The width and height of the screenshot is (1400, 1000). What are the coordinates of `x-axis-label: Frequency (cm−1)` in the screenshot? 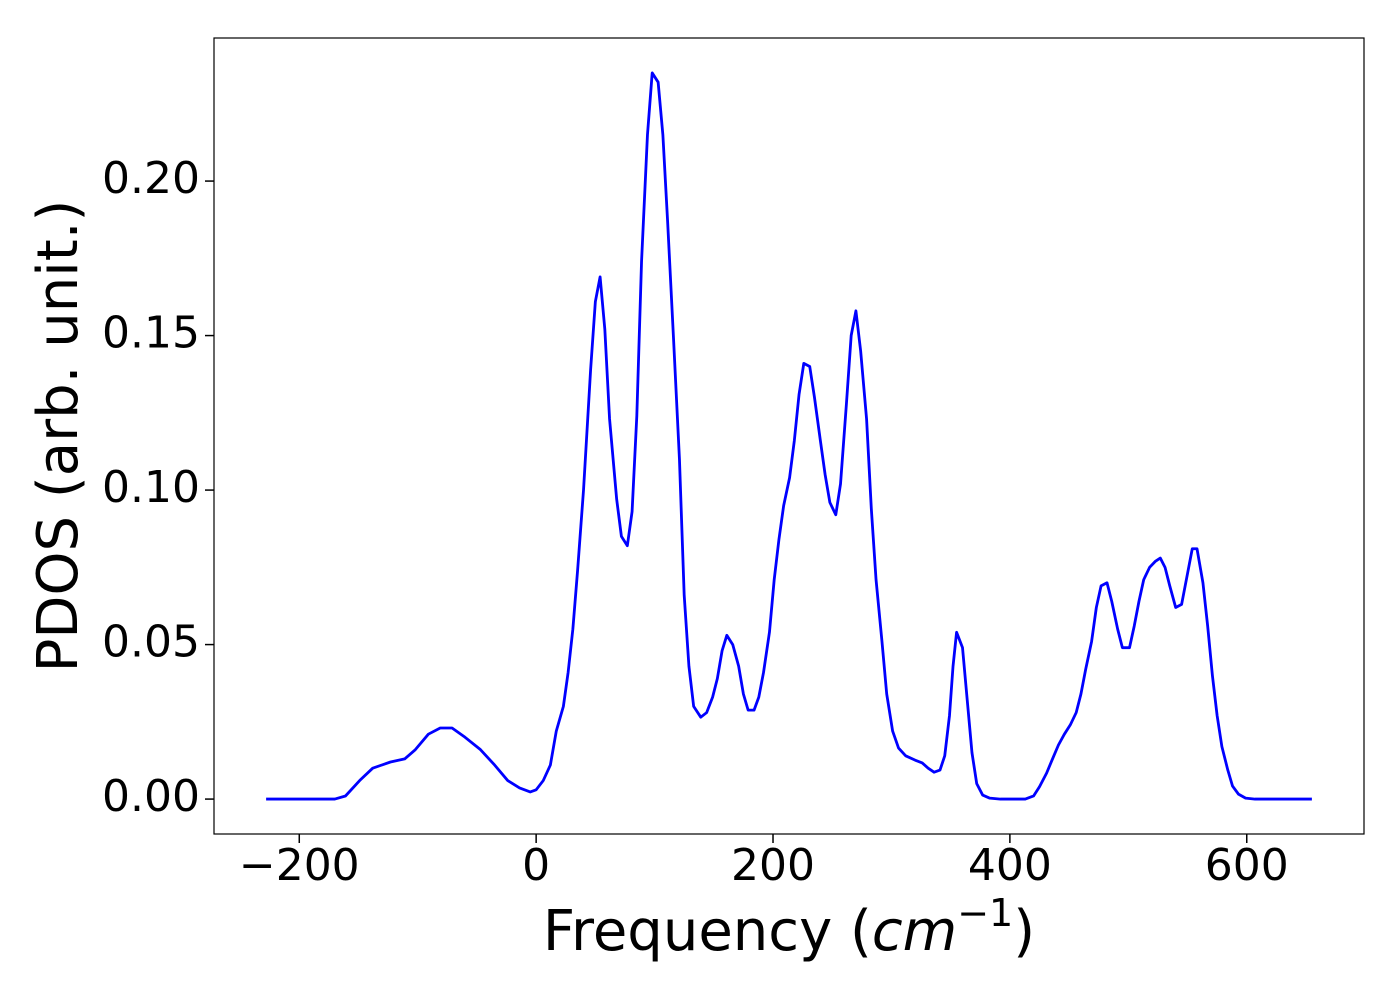 It's located at (789, 928).